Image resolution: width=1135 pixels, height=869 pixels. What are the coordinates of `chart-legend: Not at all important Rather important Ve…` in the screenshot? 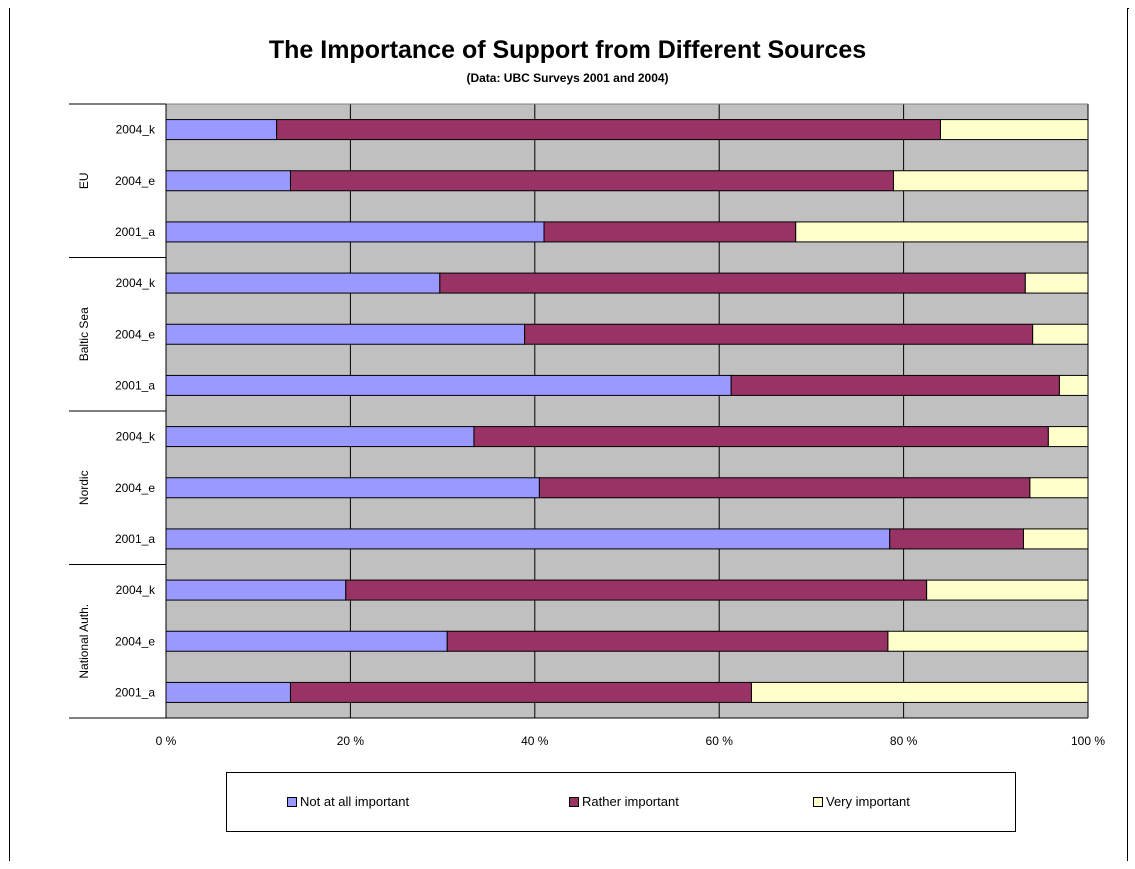 It's located at (621, 802).